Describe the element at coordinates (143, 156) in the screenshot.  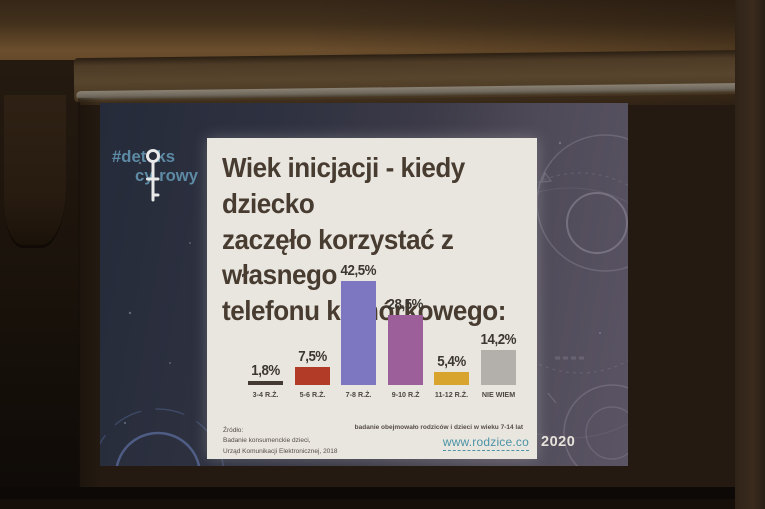
I see `logo-line1: #detoks` at that location.